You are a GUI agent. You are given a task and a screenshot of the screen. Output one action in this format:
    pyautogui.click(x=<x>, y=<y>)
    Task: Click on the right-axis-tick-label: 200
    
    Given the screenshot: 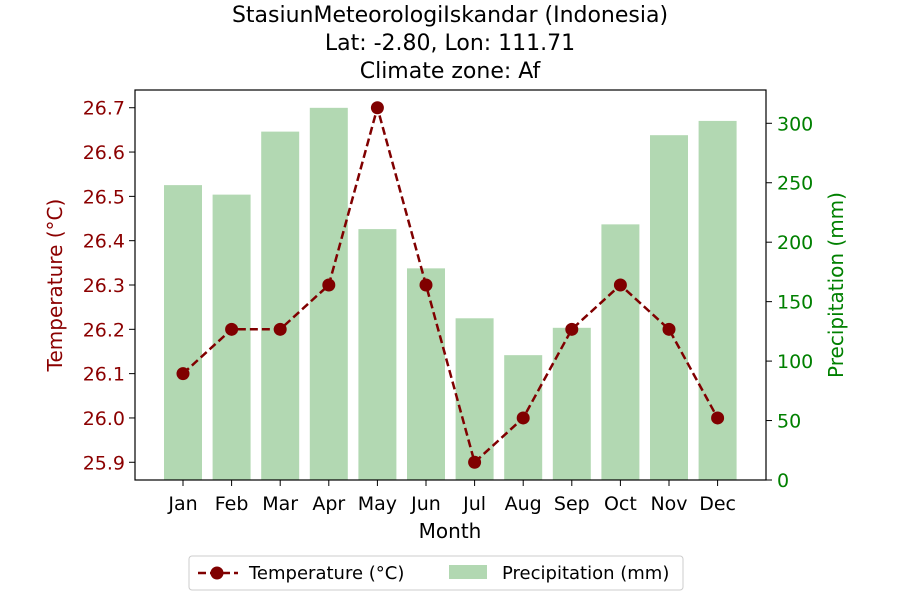 What is the action you would take?
    pyautogui.click(x=795, y=243)
    